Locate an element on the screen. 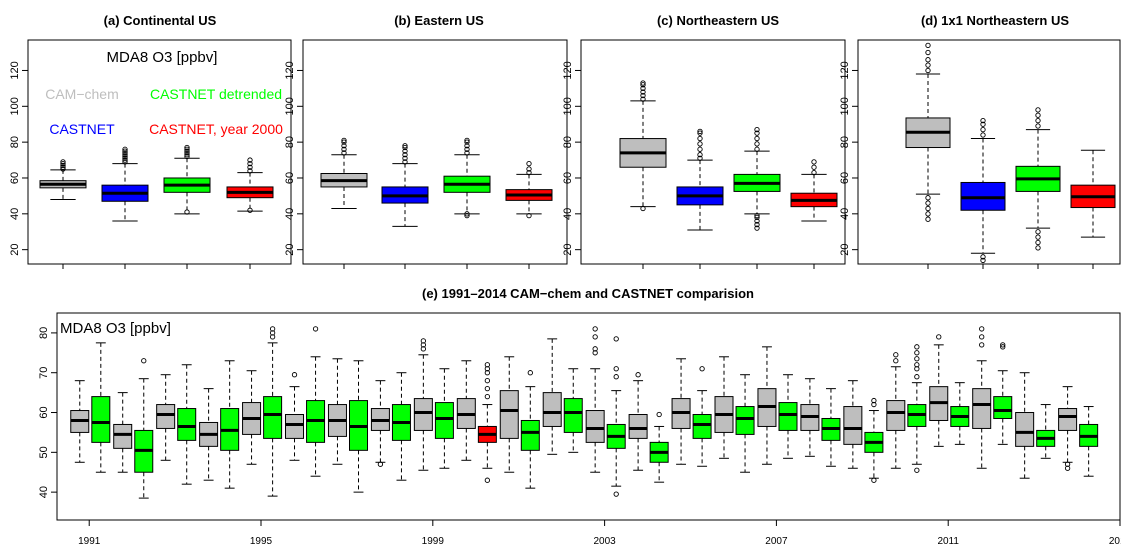 The image size is (1121, 547). panel-e-y-tick-label-60: 60 is located at coordinates (44, 412).